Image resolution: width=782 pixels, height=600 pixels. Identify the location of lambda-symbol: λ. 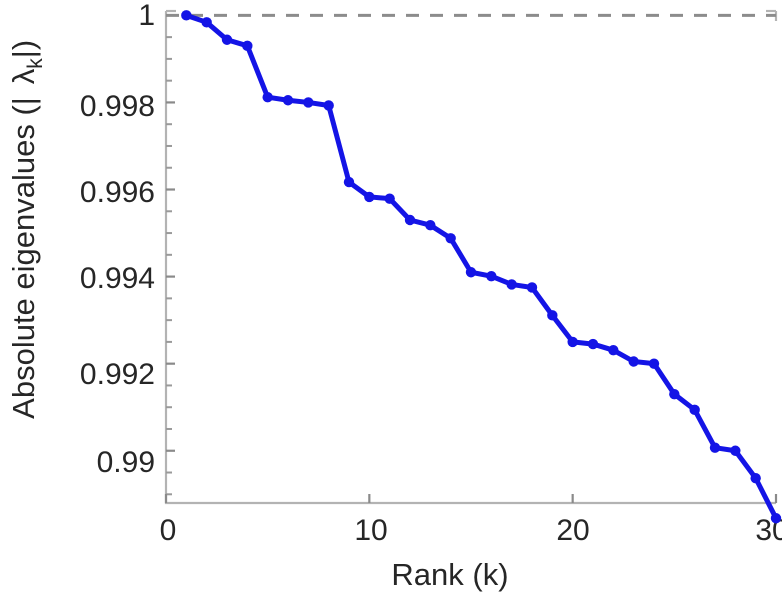
(23, 76).